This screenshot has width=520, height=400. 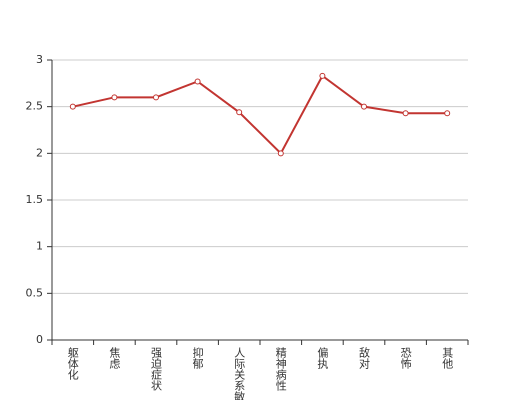 I want to click on x-tick-label: 焦虑, so click(x=114, y=358).